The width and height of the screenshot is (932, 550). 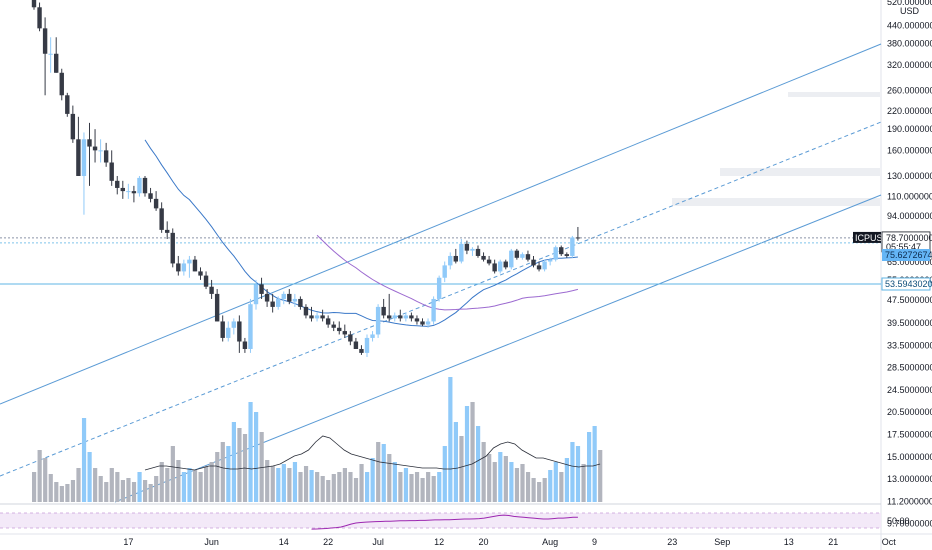 What do you see at coordinates (909, 44) in the screenshot?
I see `price-tick-label: 380.00000000` at bounding box center [909, 44].